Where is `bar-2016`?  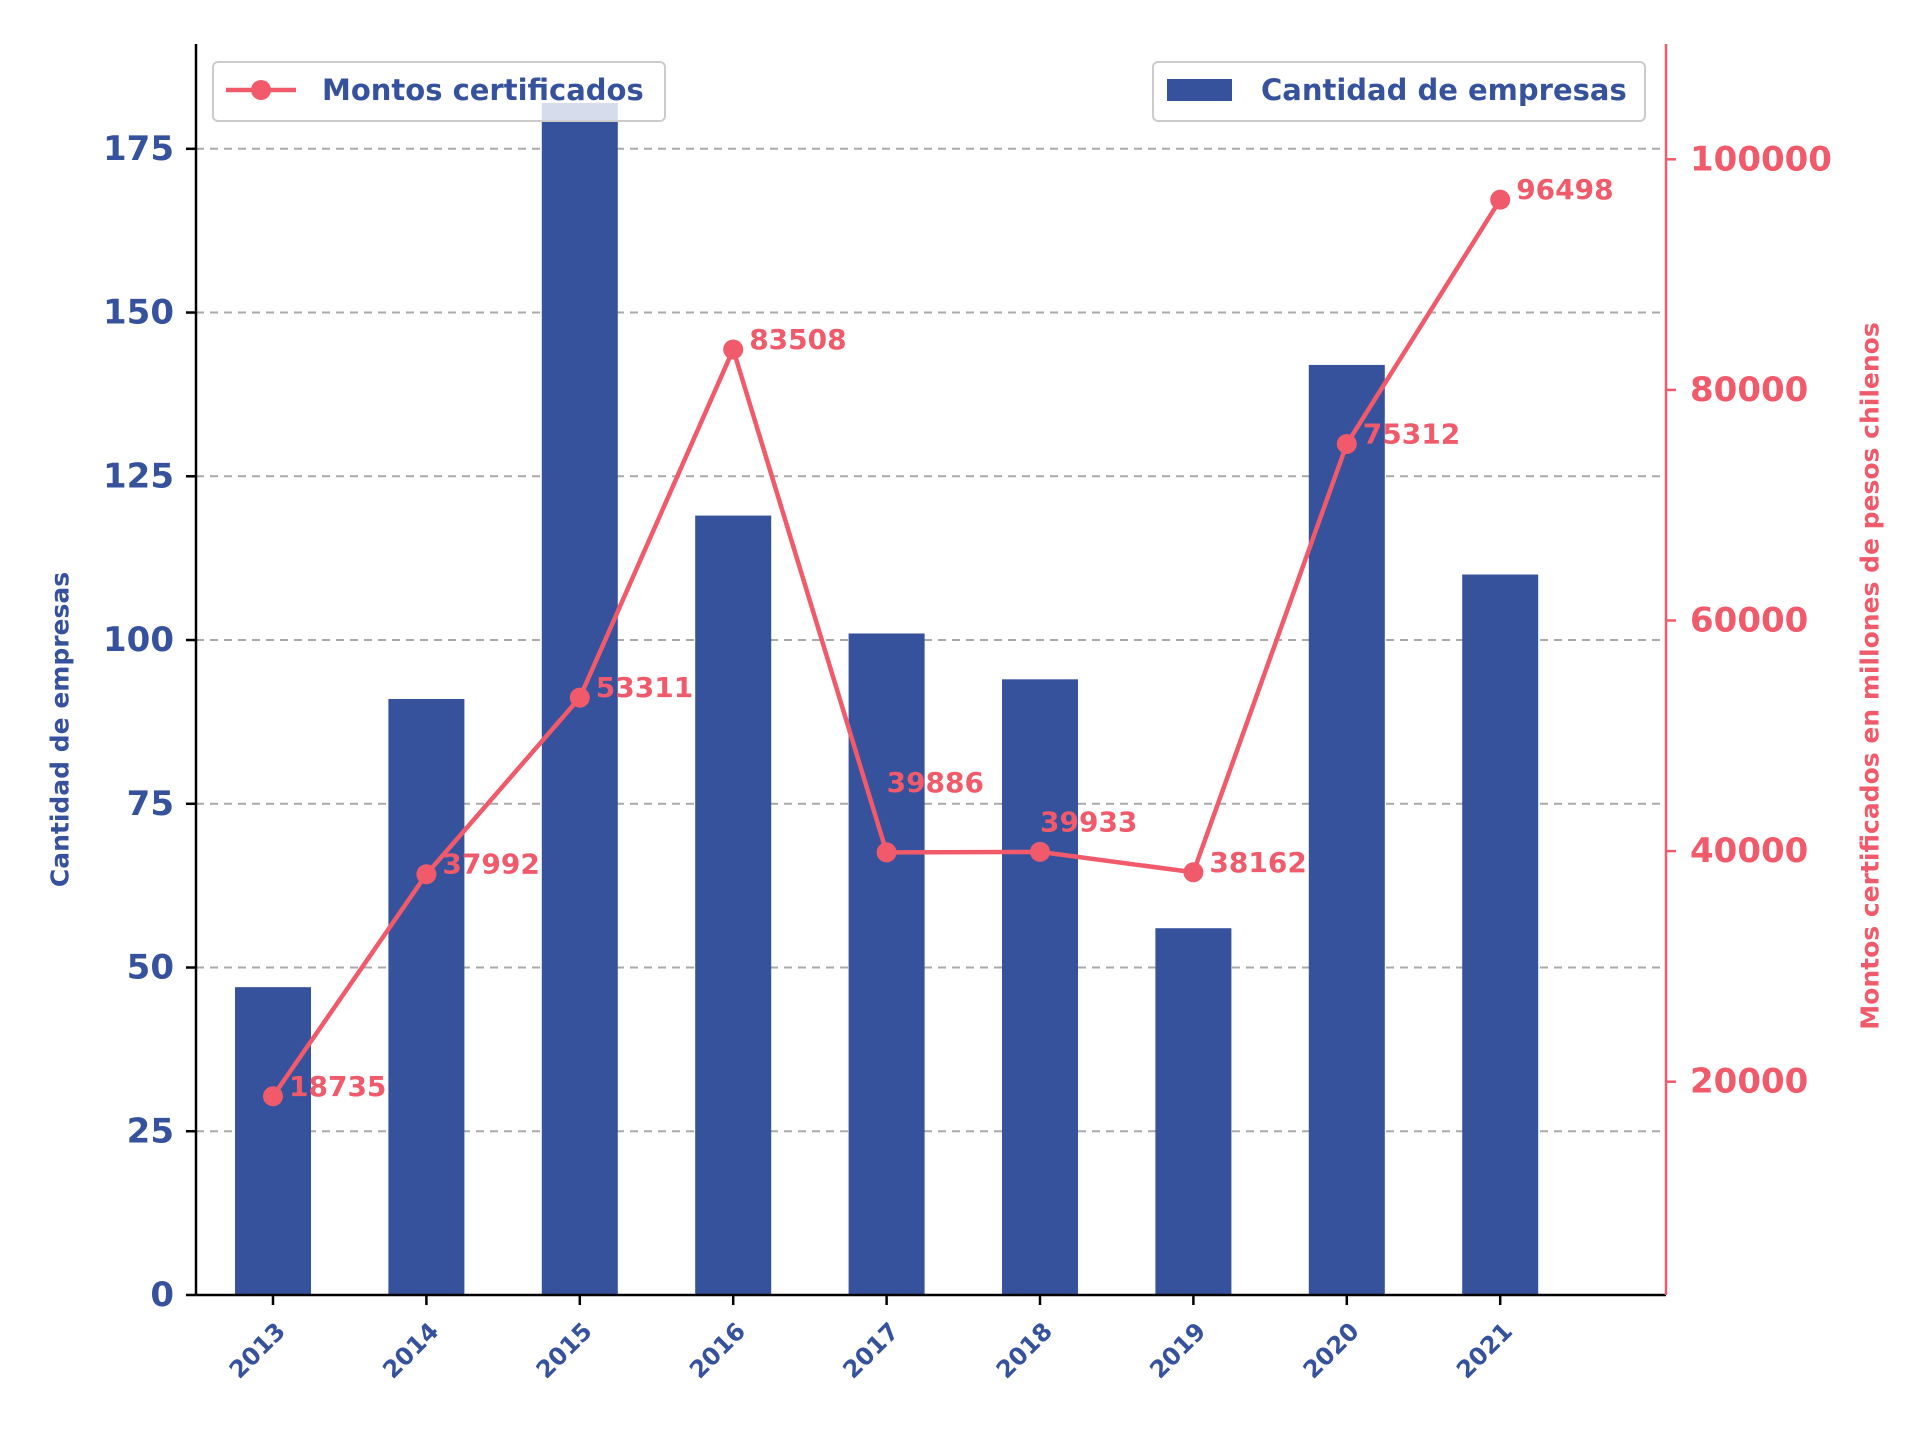
bar-2016 is located at coordinates (733, 905).